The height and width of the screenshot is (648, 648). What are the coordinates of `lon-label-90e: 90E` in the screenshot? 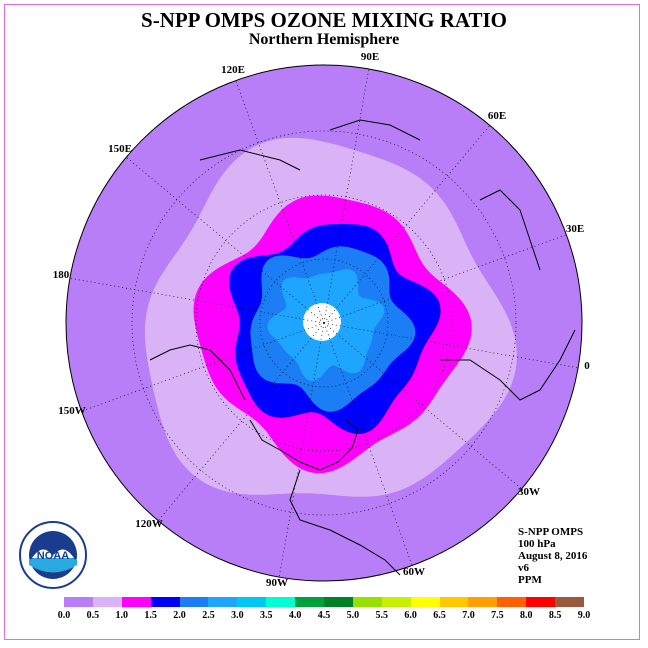 It's located at (370, 57).